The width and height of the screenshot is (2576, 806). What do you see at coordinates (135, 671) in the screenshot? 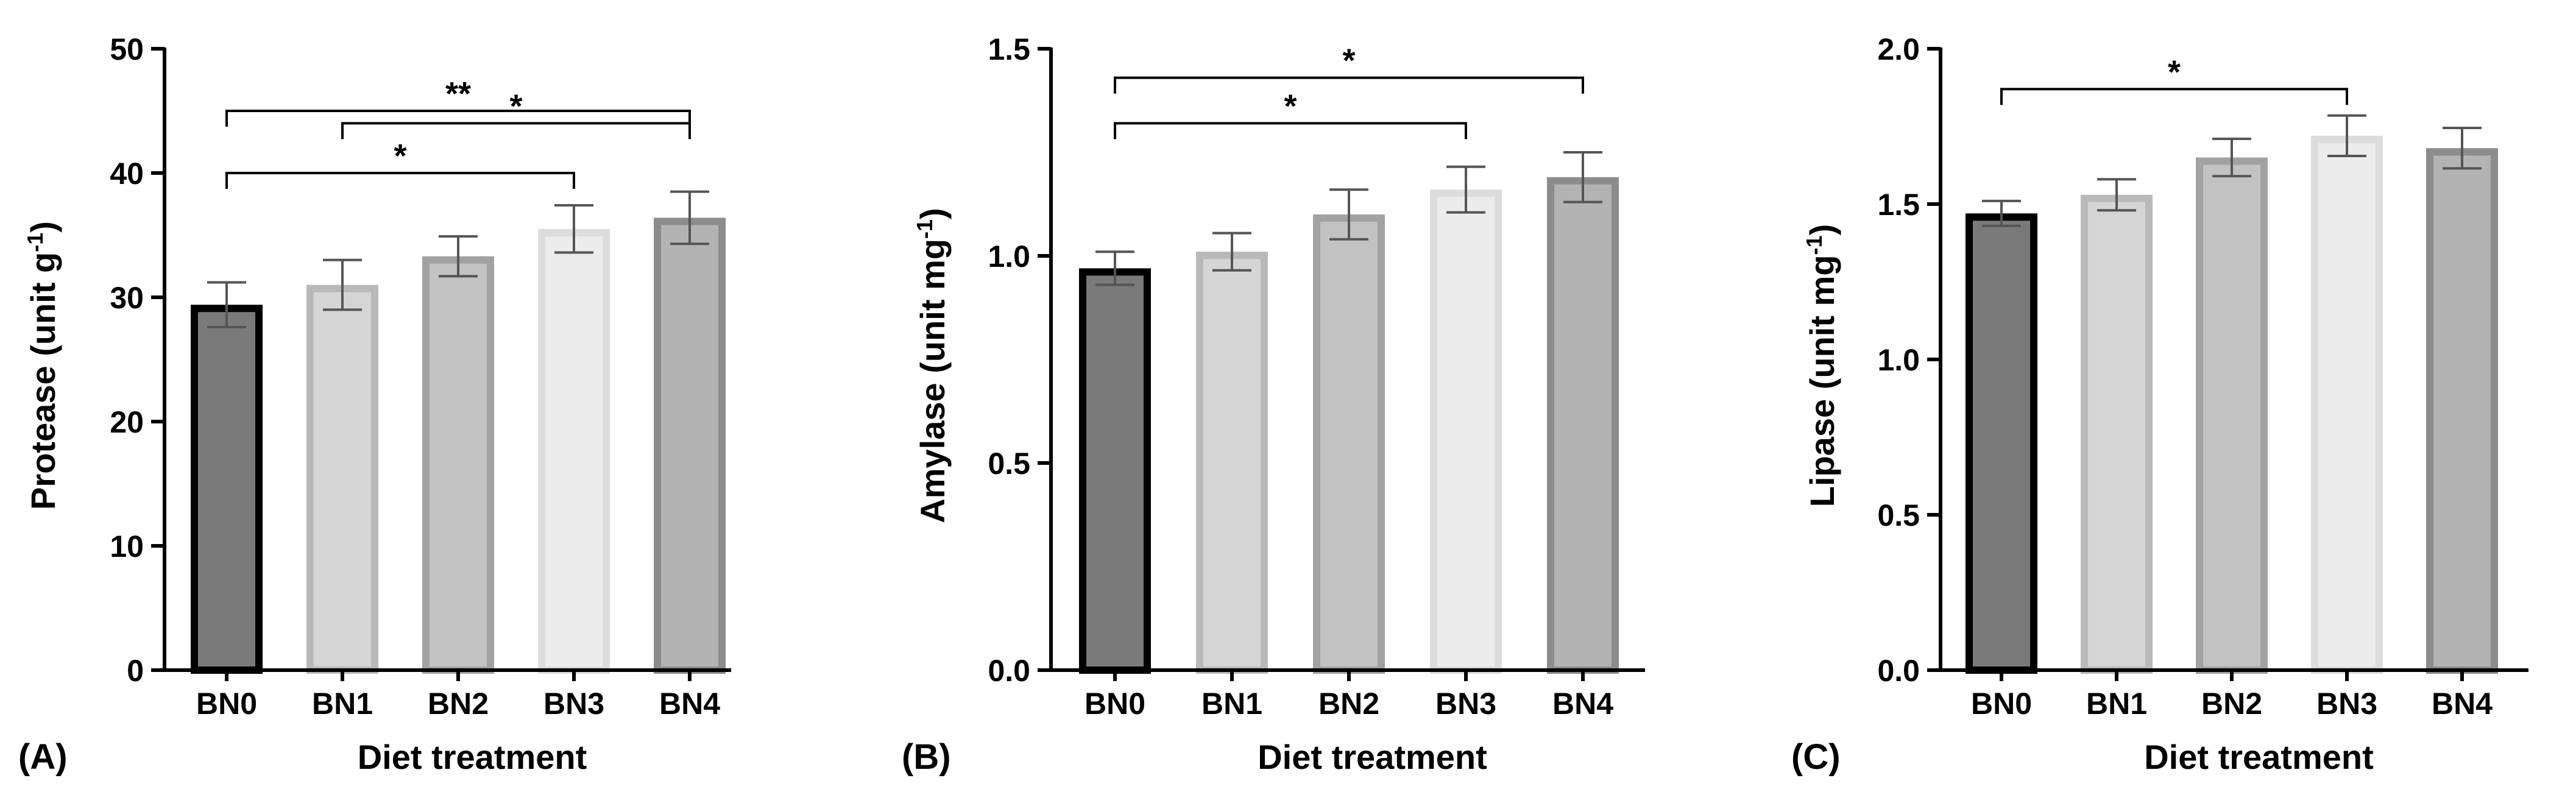
I see `y-tick-label: 0` at bounding box center [135, 671].